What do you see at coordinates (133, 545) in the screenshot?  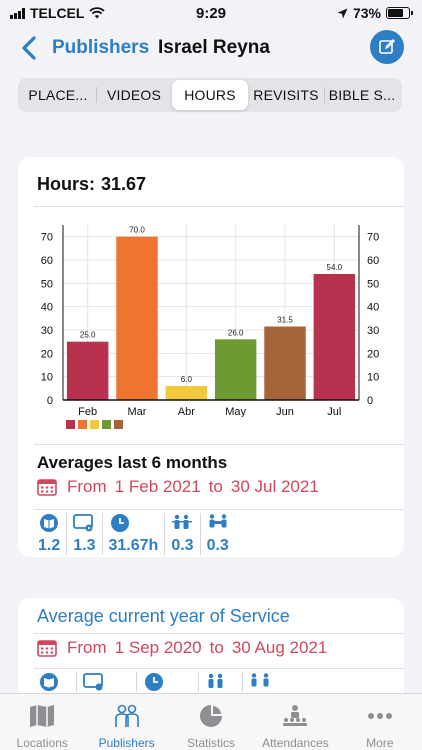 I see `stat-value: 31.67h` at bounding box center [133, 545].